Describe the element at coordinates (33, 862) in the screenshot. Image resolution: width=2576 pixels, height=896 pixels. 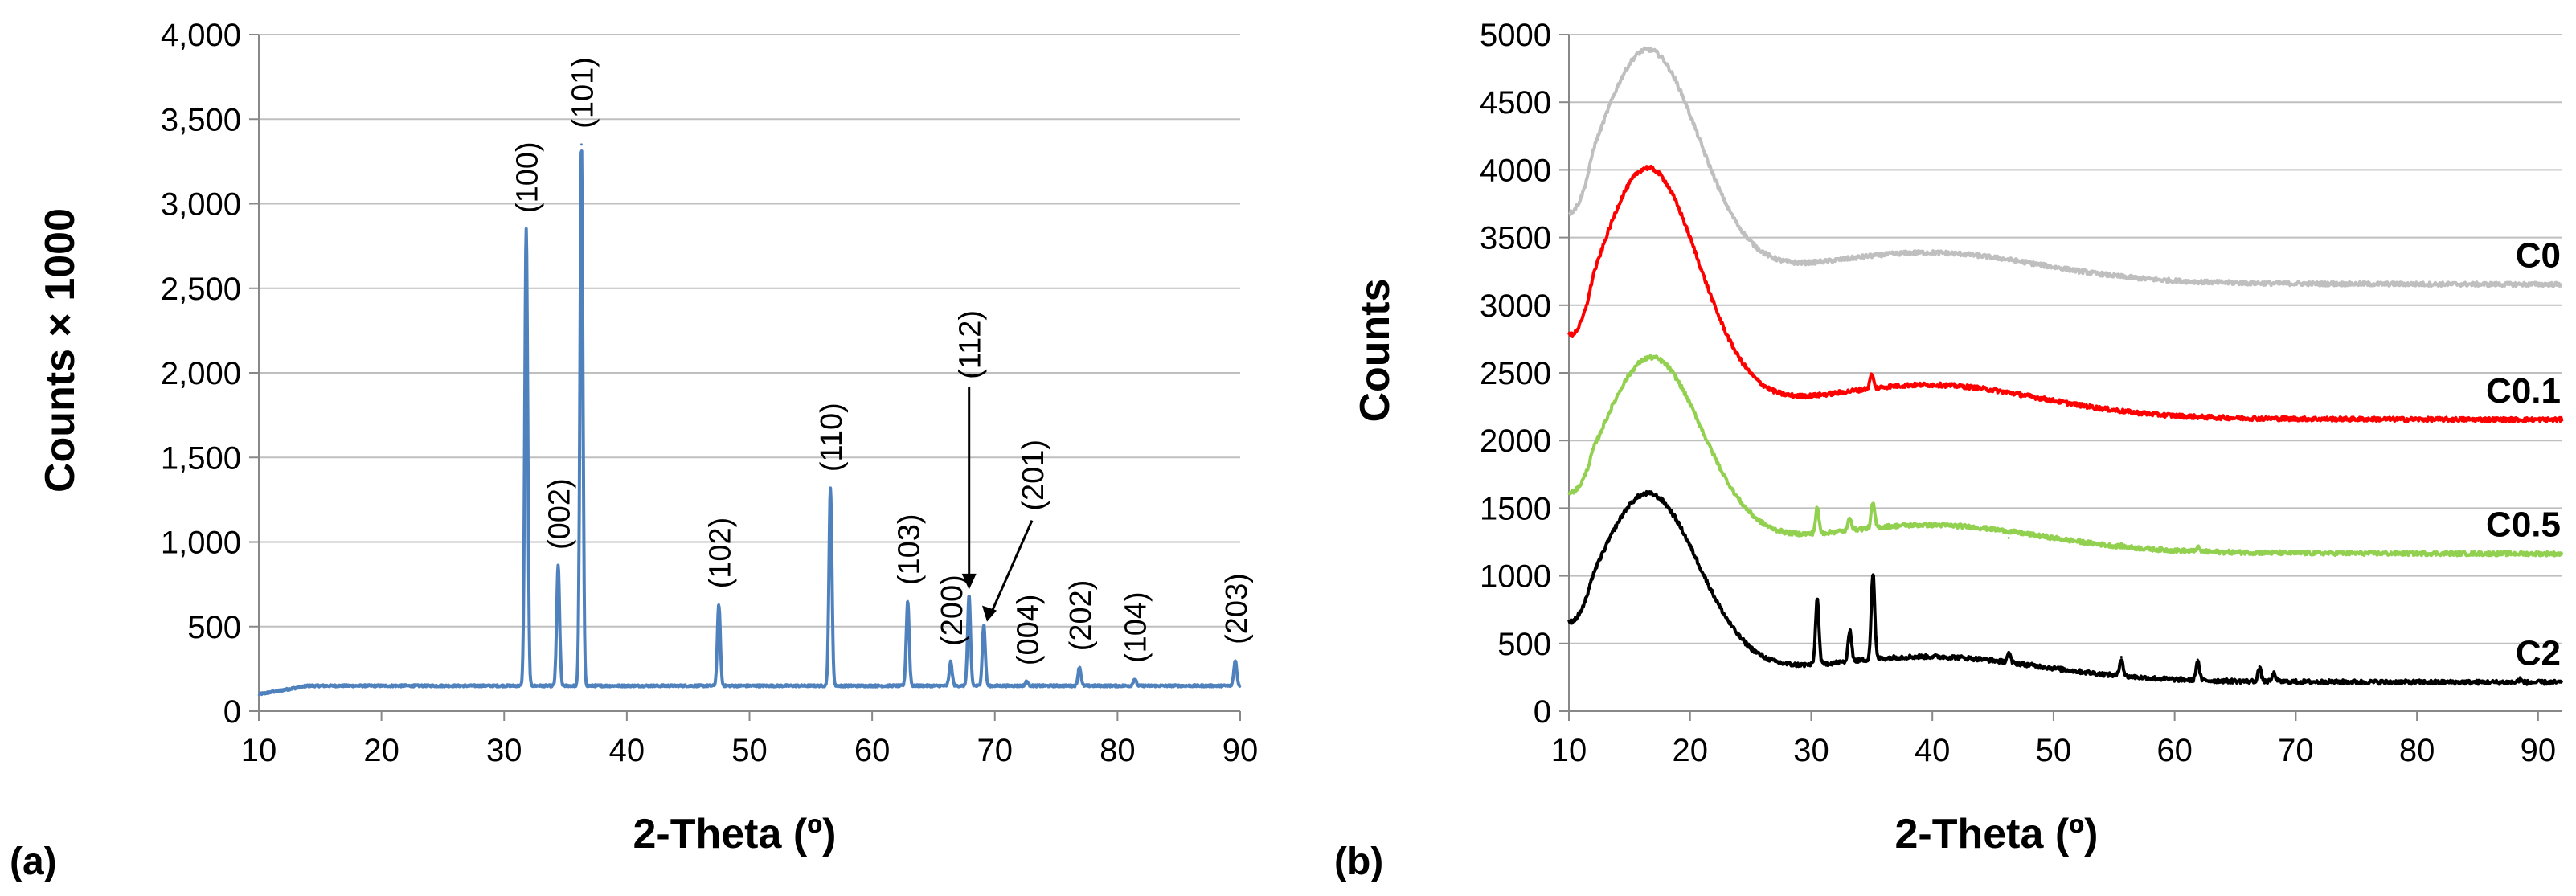
I see `panel-label-a: (a)` at that location.